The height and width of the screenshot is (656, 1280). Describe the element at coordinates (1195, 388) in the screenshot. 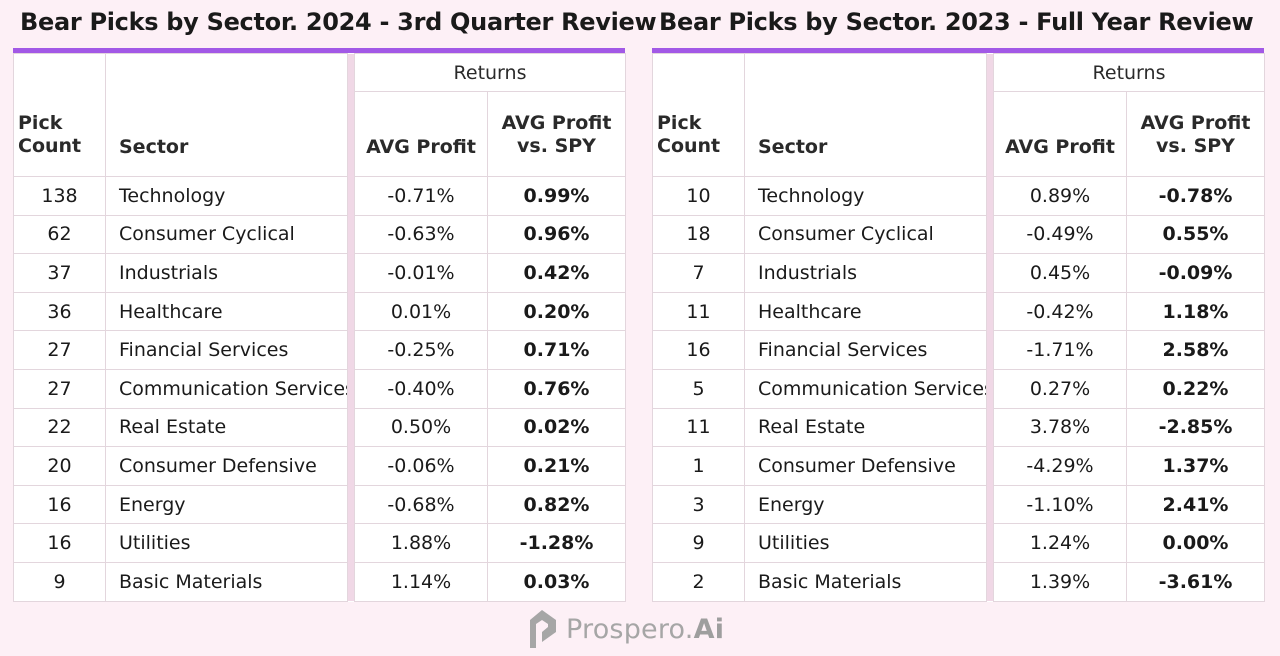

I see `avg-profit-vs-spy-cell: 0.22%` at that location.